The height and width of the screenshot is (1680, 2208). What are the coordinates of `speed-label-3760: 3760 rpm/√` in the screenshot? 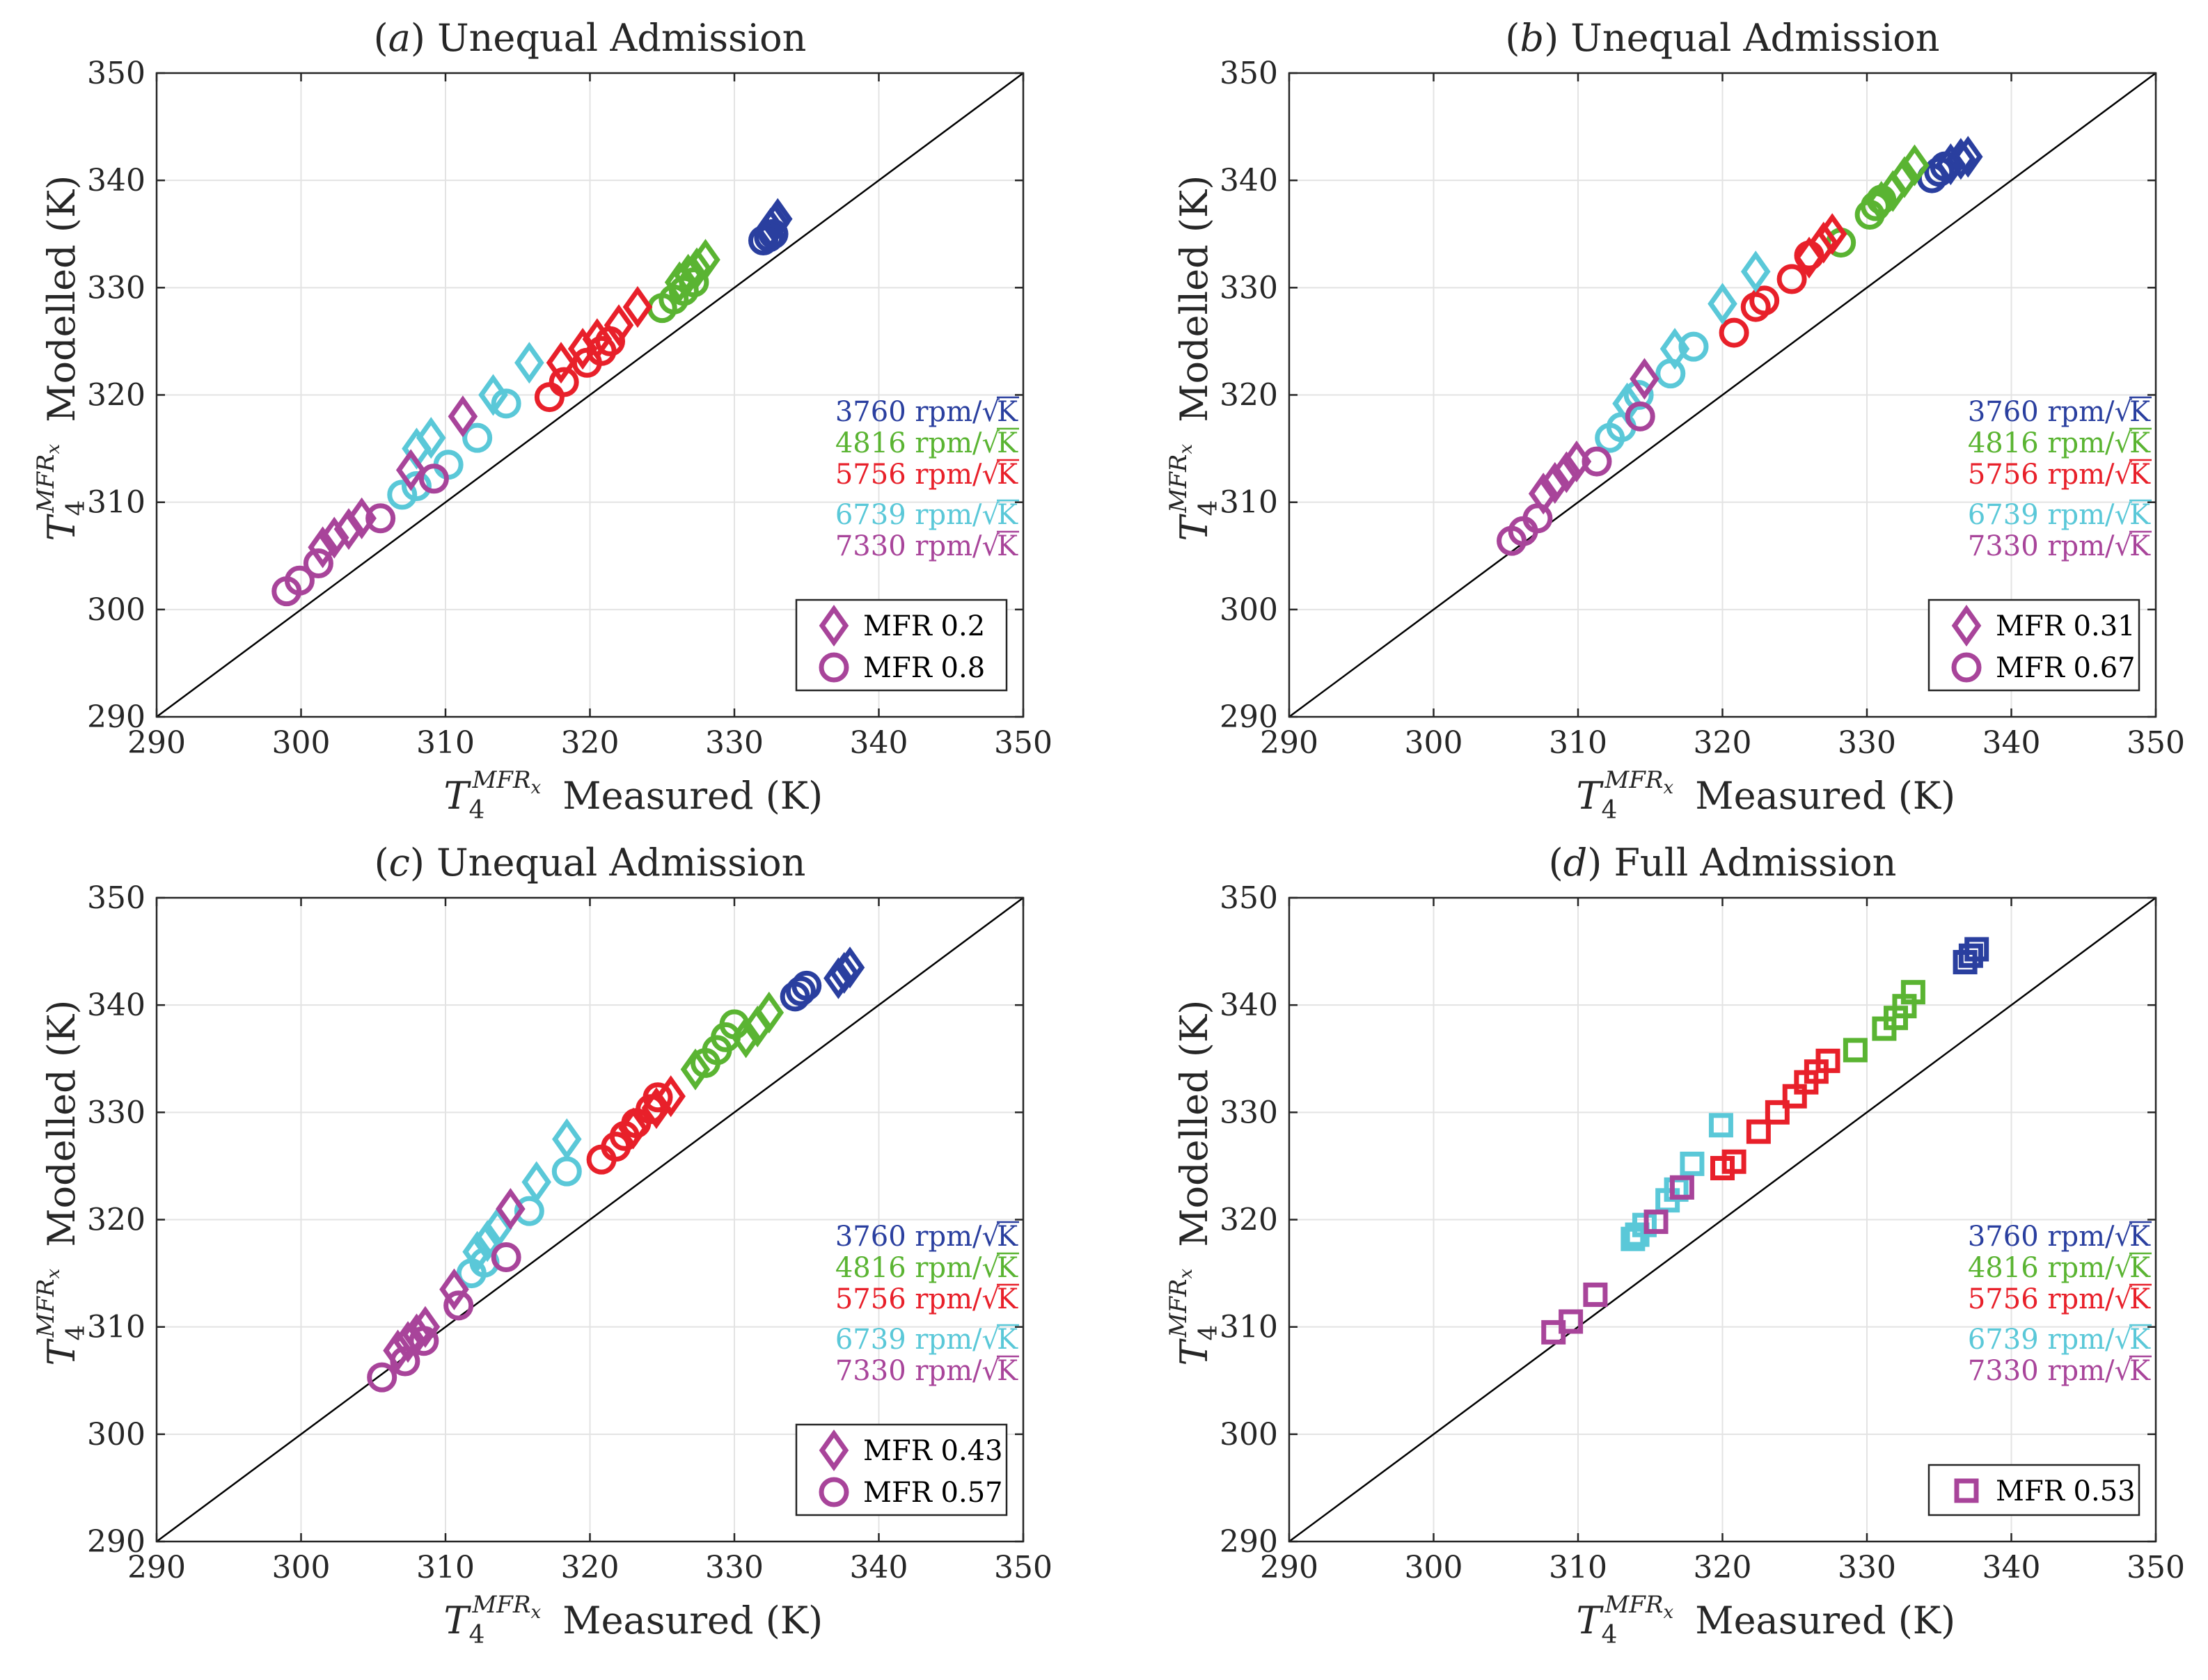 It's located at (917, 412).